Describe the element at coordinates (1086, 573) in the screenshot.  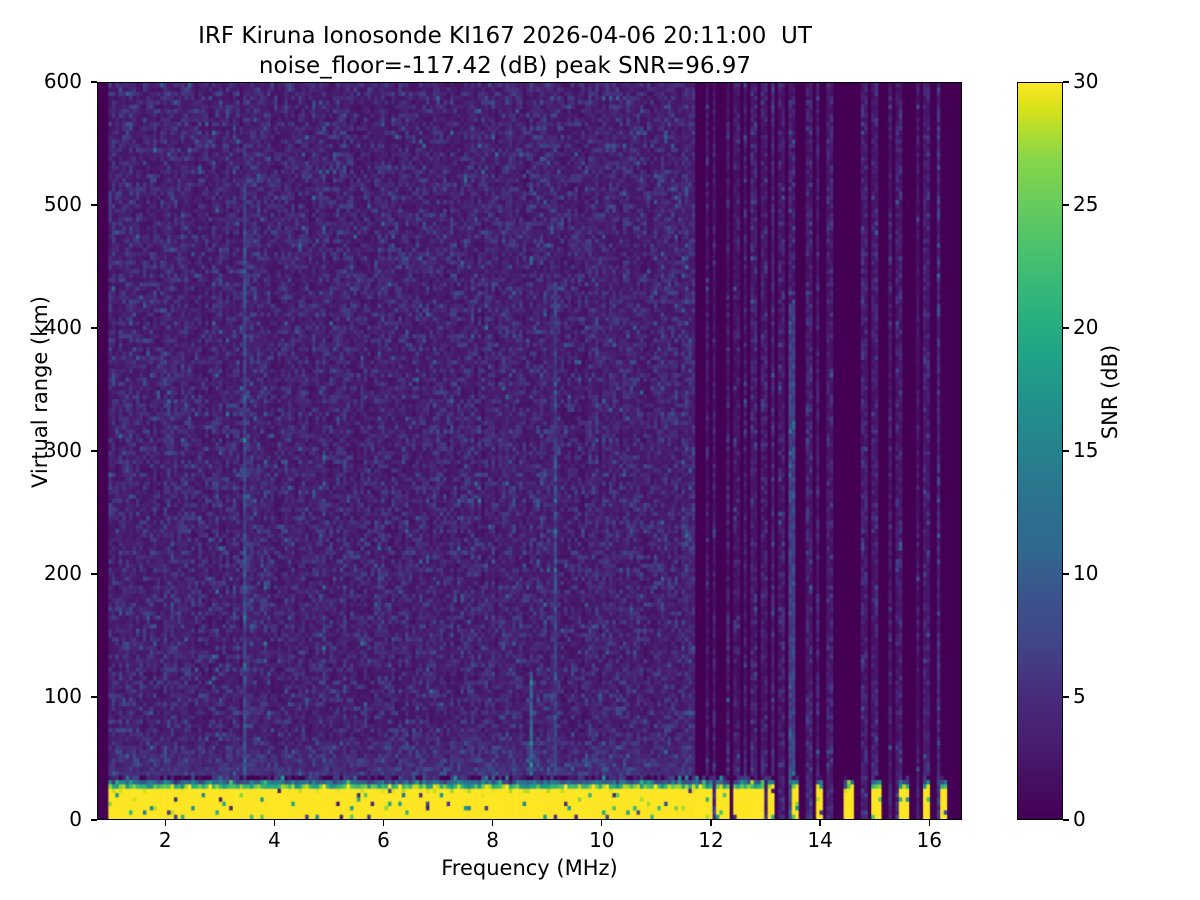
I see `colorbar-tick-label: 10` at that location.